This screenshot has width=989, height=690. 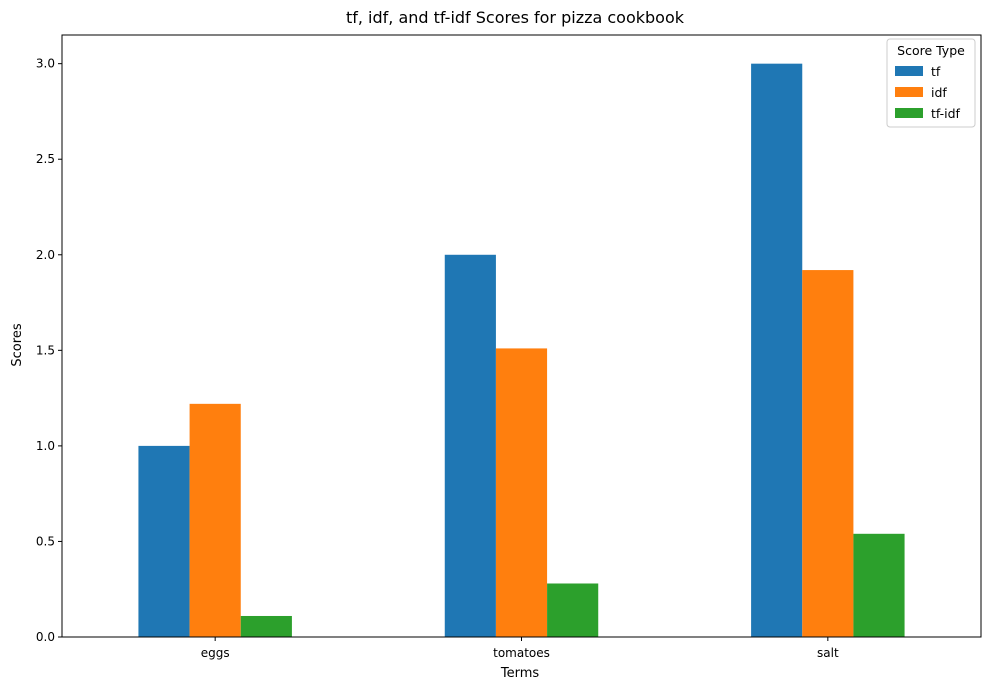 I want to click on x-tick-label: salt, so click(x=828, y=653).